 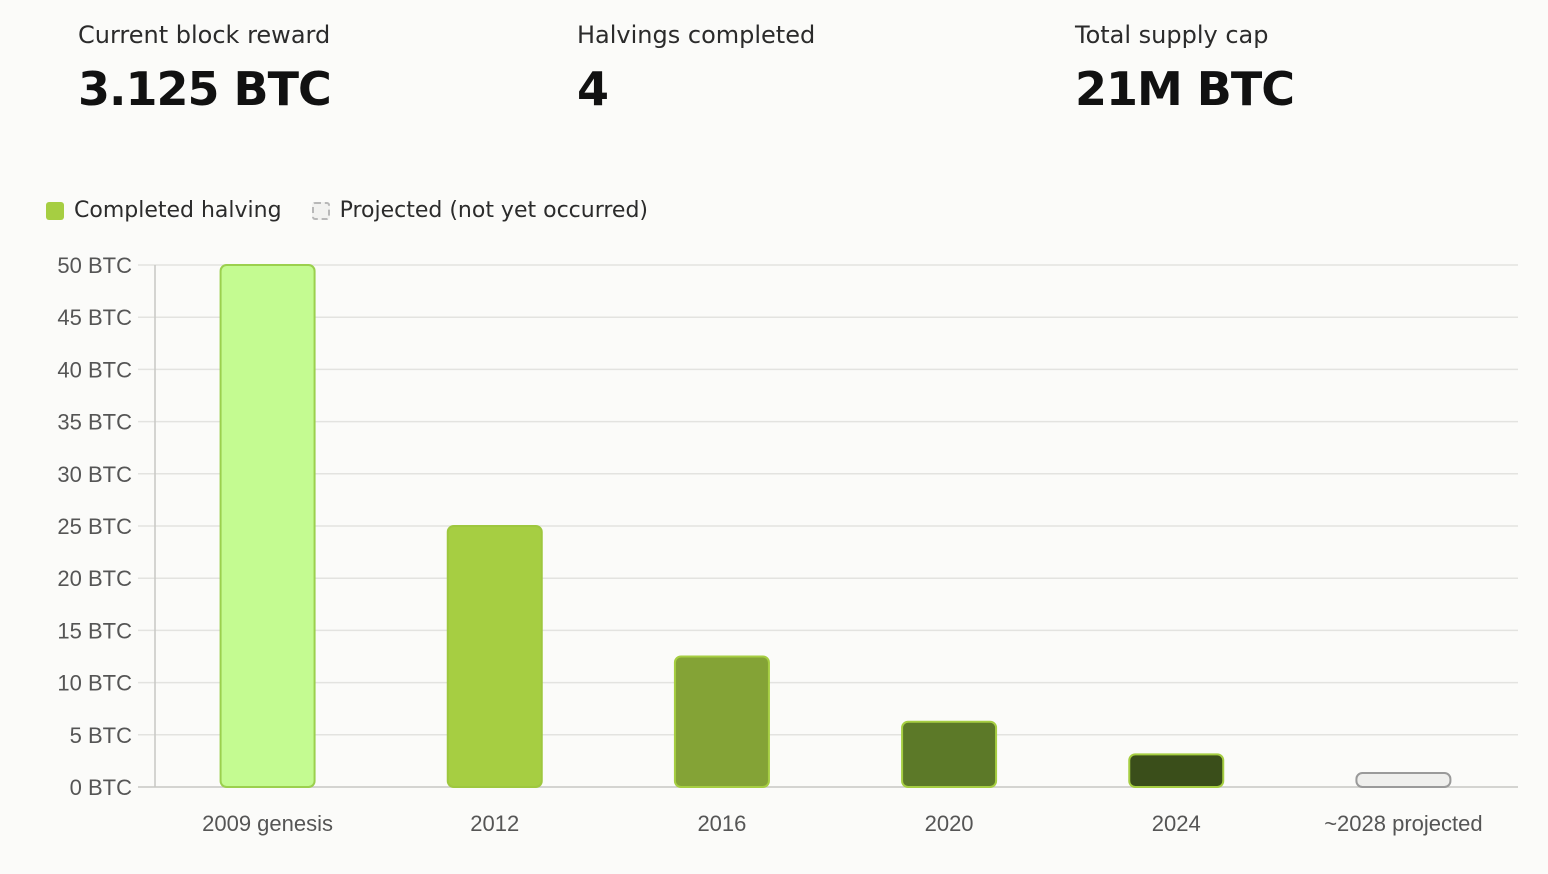 What do you see at coordinates (949, 823) in the screenshot?
I see `x-tick-label: 2020` at bounding box center [949, 823].